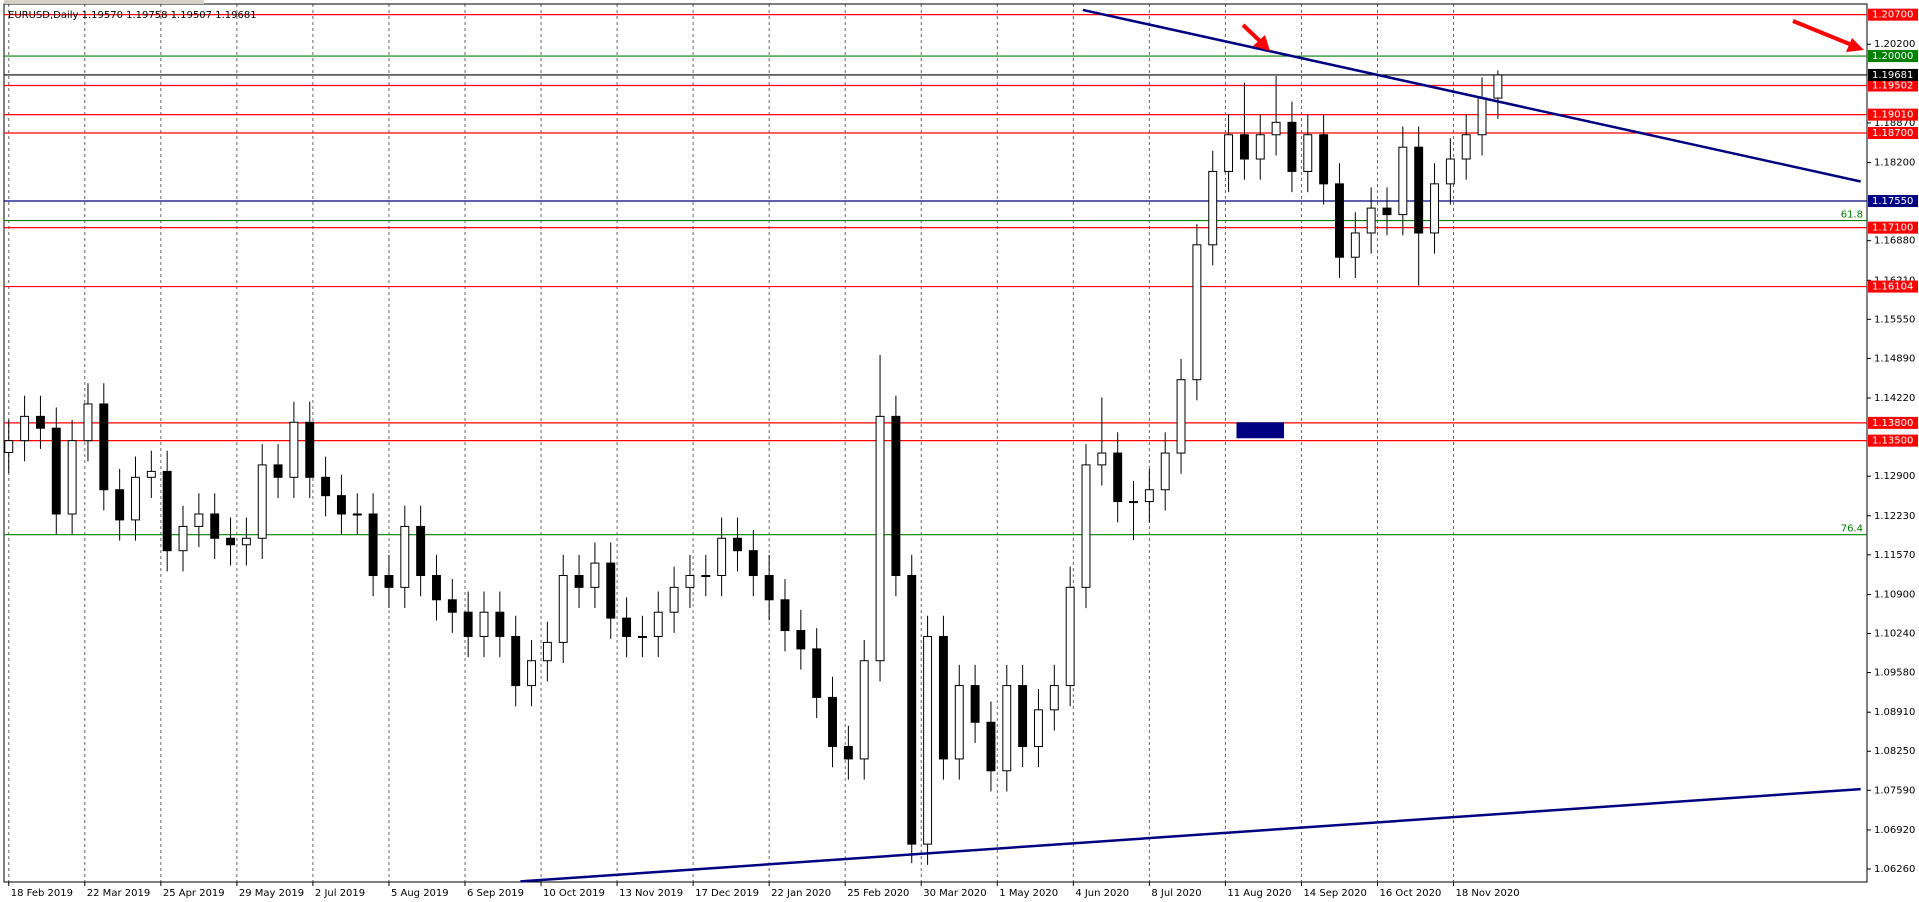 The height and width of the screenshot is (902, 1919). Describe the element at coordinates (1822, 33) in the screenshot. I see `arrow-shaft` at that location.